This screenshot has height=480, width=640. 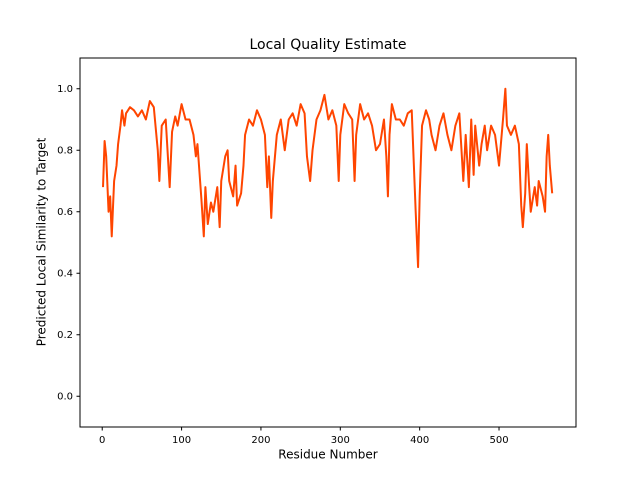 What do you see at coordinates (102, 440) in the screenshot?
I see `x-tick-label: 0` at bounding box center [102, 440].